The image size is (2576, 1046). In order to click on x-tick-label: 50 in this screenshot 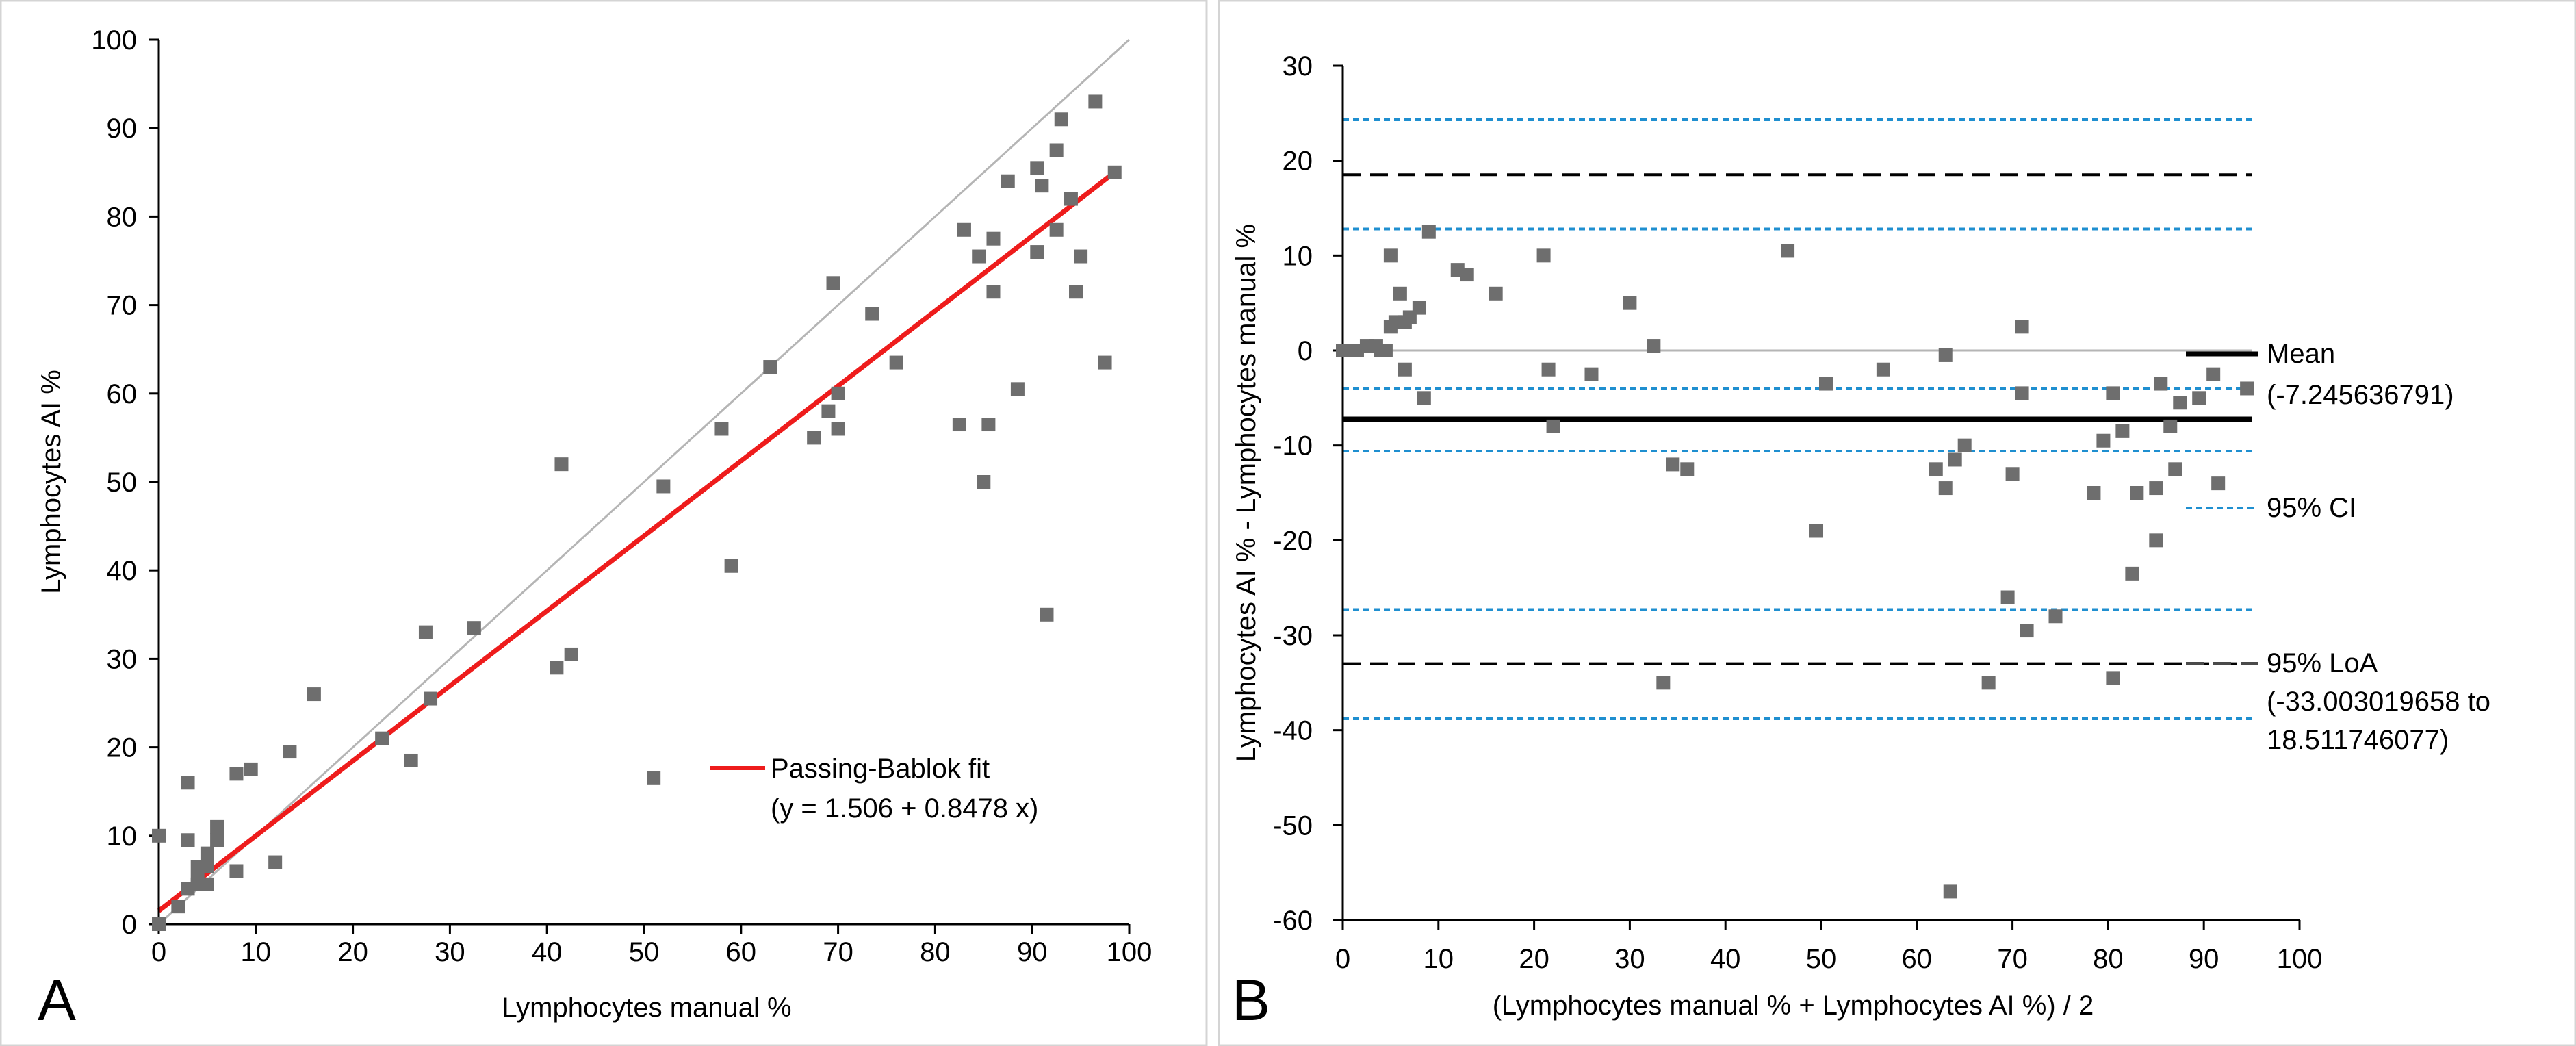, I will do `click(644, 952)`.